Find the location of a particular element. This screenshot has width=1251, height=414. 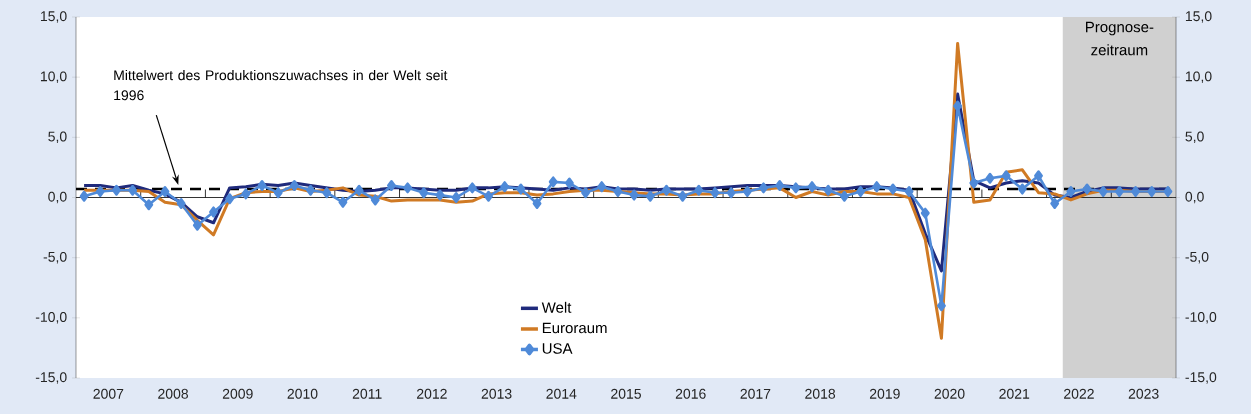

x-tick-label: 2022 is located at coordinates (1079, 393).